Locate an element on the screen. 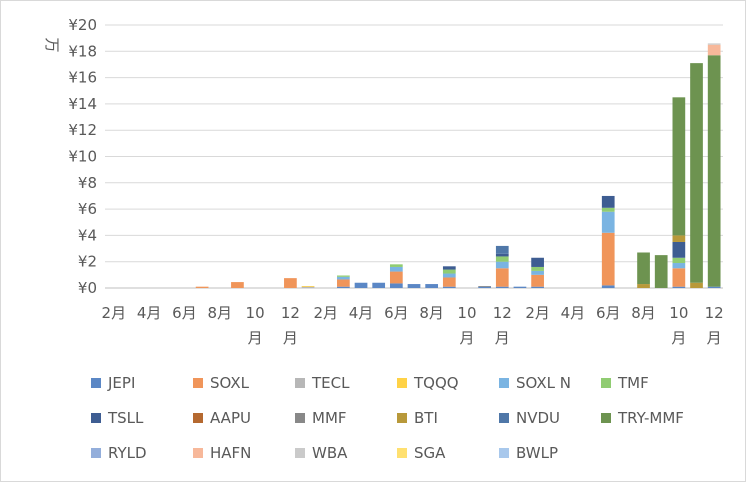  legend-item: SOXL is located at coordinates (221, 383).